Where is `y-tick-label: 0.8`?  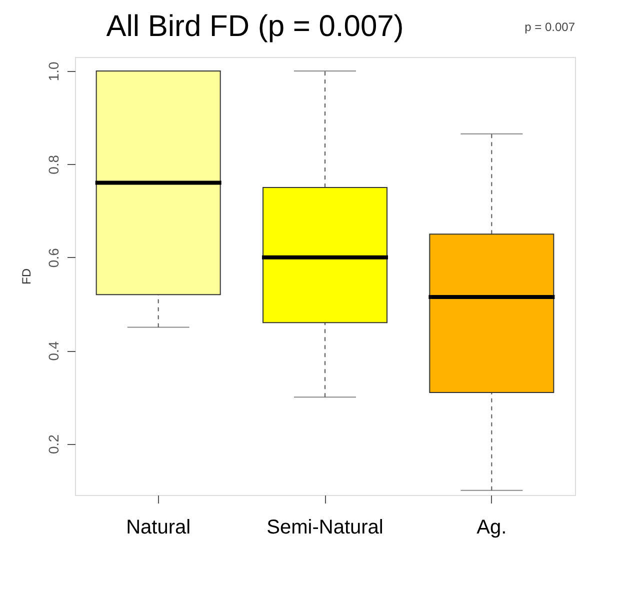 y-tick-label: 0.8 is located at coordinates (54, 164).